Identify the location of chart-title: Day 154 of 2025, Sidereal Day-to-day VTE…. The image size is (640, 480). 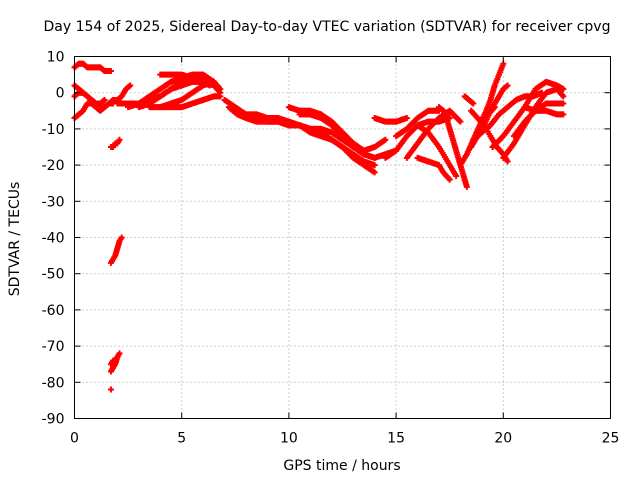
(327, 27).